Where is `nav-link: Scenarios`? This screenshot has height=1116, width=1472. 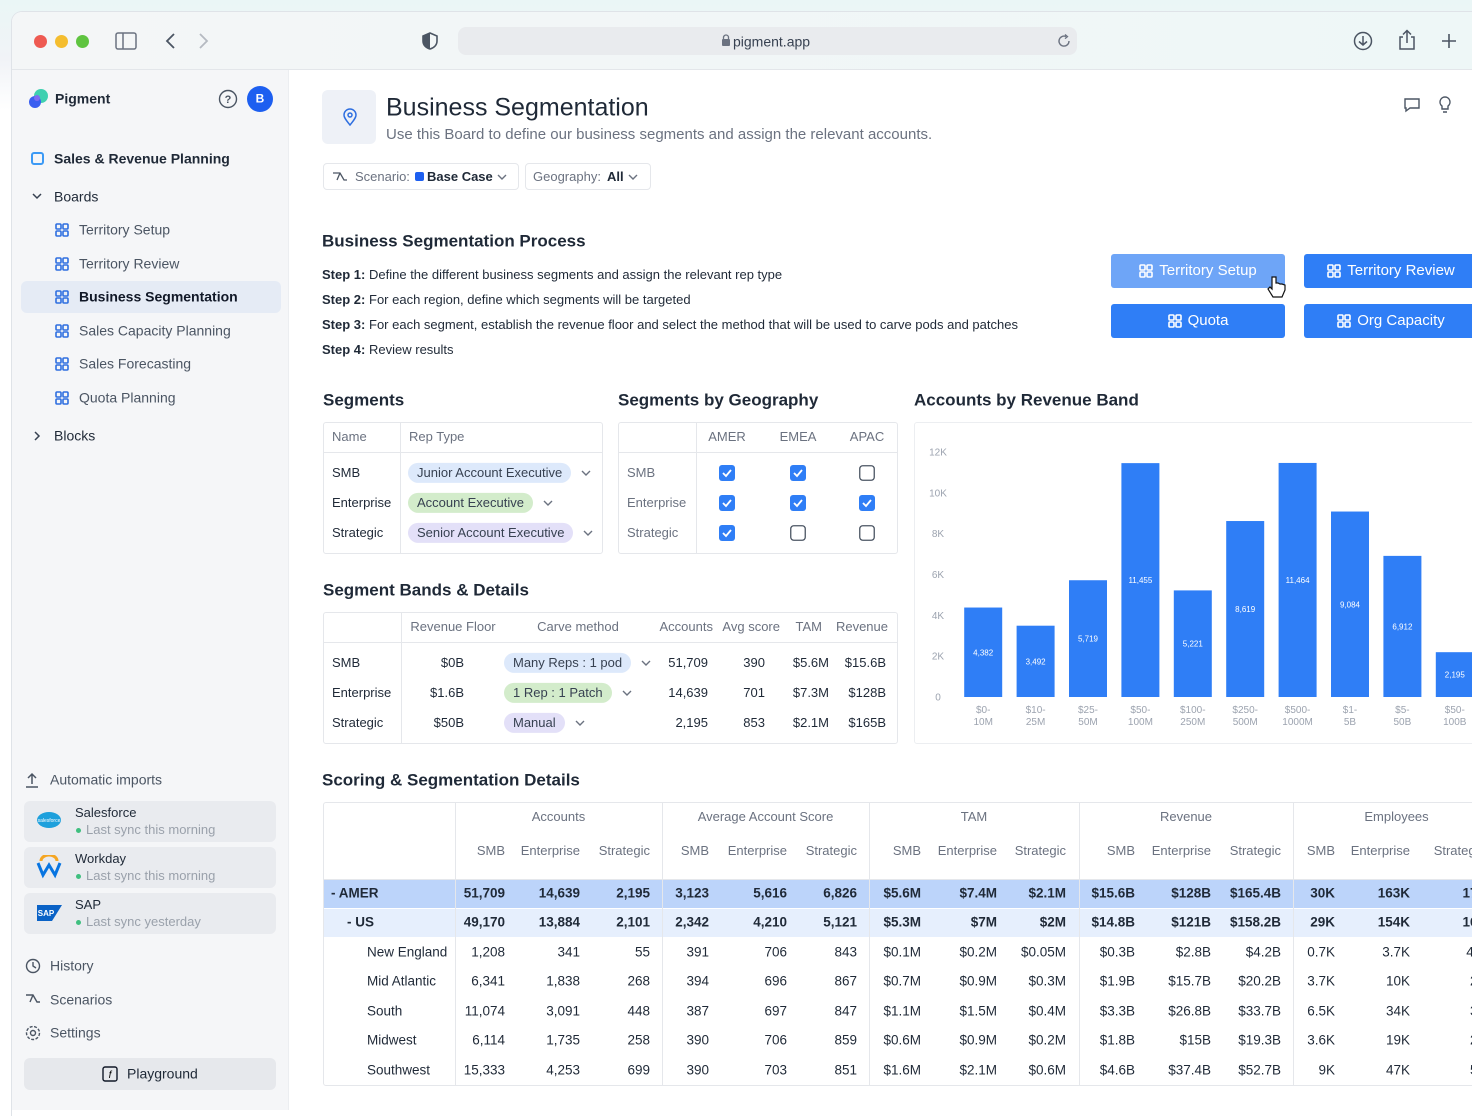
nav-link: Scenarios is located at coordinates (81, 998).